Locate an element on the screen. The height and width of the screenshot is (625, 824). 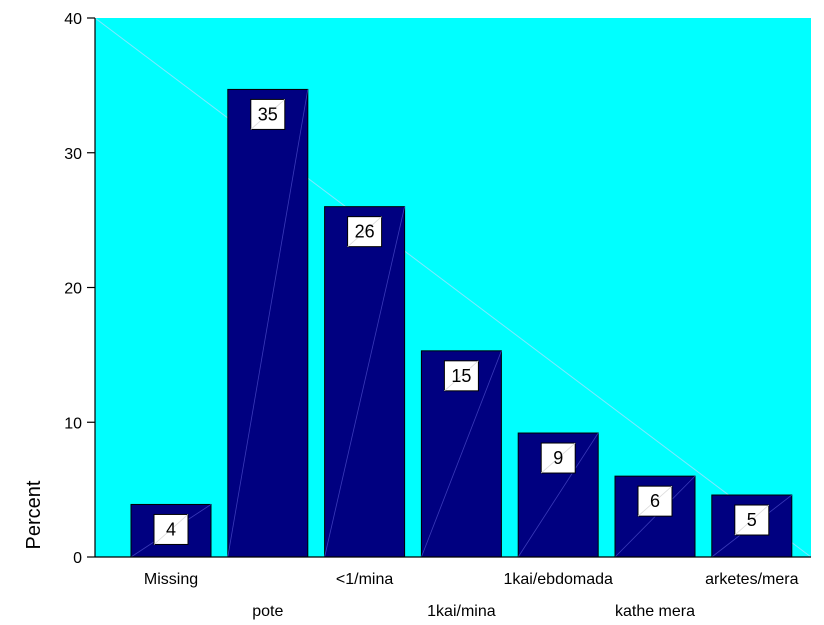
y-tick-label-2: 20 is located at coordinates (73, 289).